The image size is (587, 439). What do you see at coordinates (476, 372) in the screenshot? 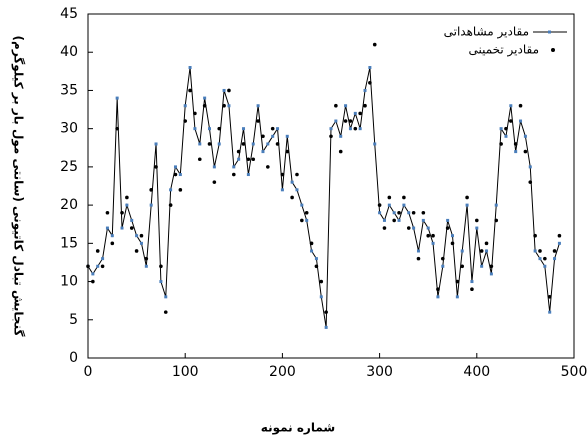
I see `x-tick-label: 400` at bounding box center [476, 372].